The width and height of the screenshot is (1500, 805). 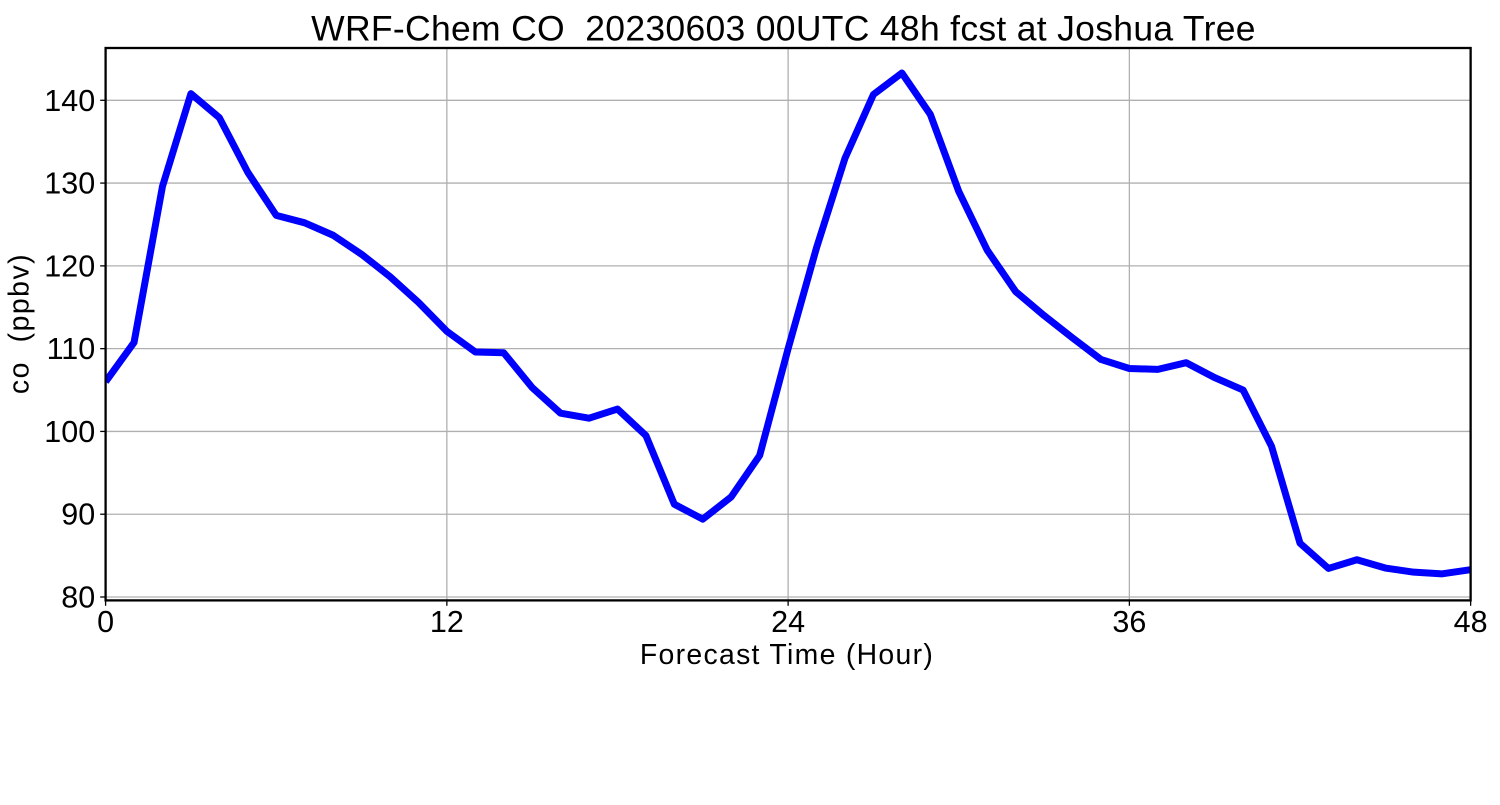 What do you see at coordinates (69, 184) in the screenshot?
I see `svg-text: 130` at bounding box center [69, 184].